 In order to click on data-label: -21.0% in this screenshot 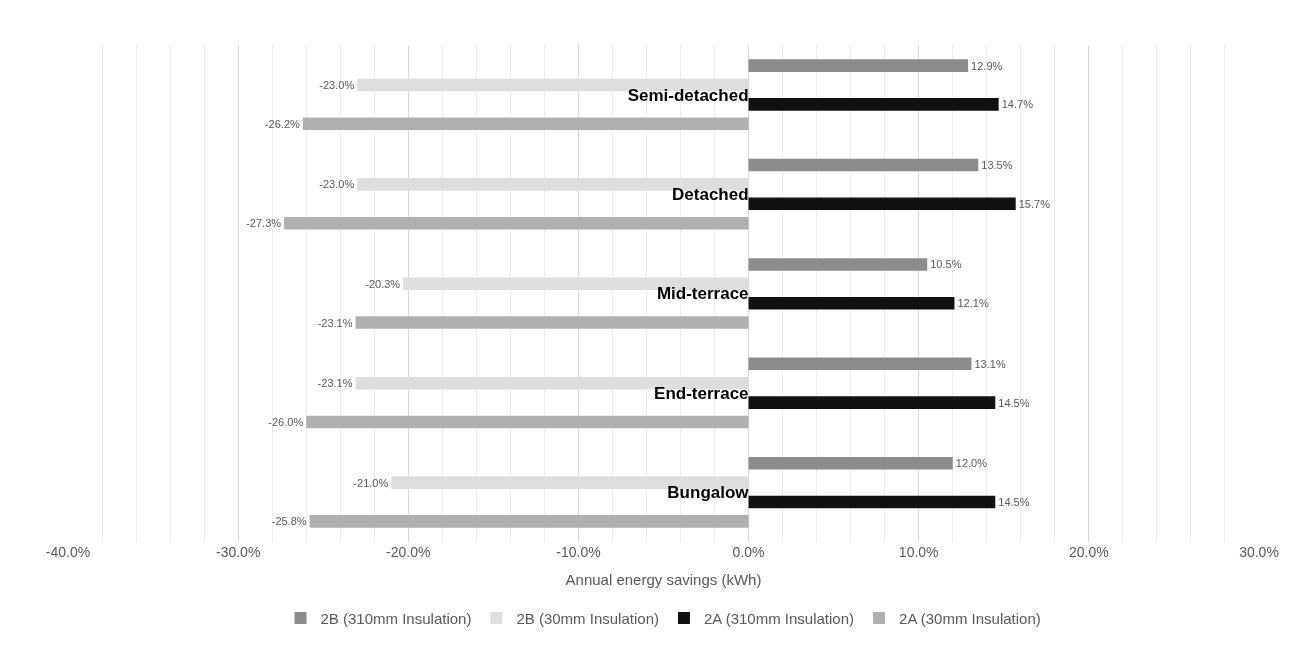, I will do `click(371, 482)`.